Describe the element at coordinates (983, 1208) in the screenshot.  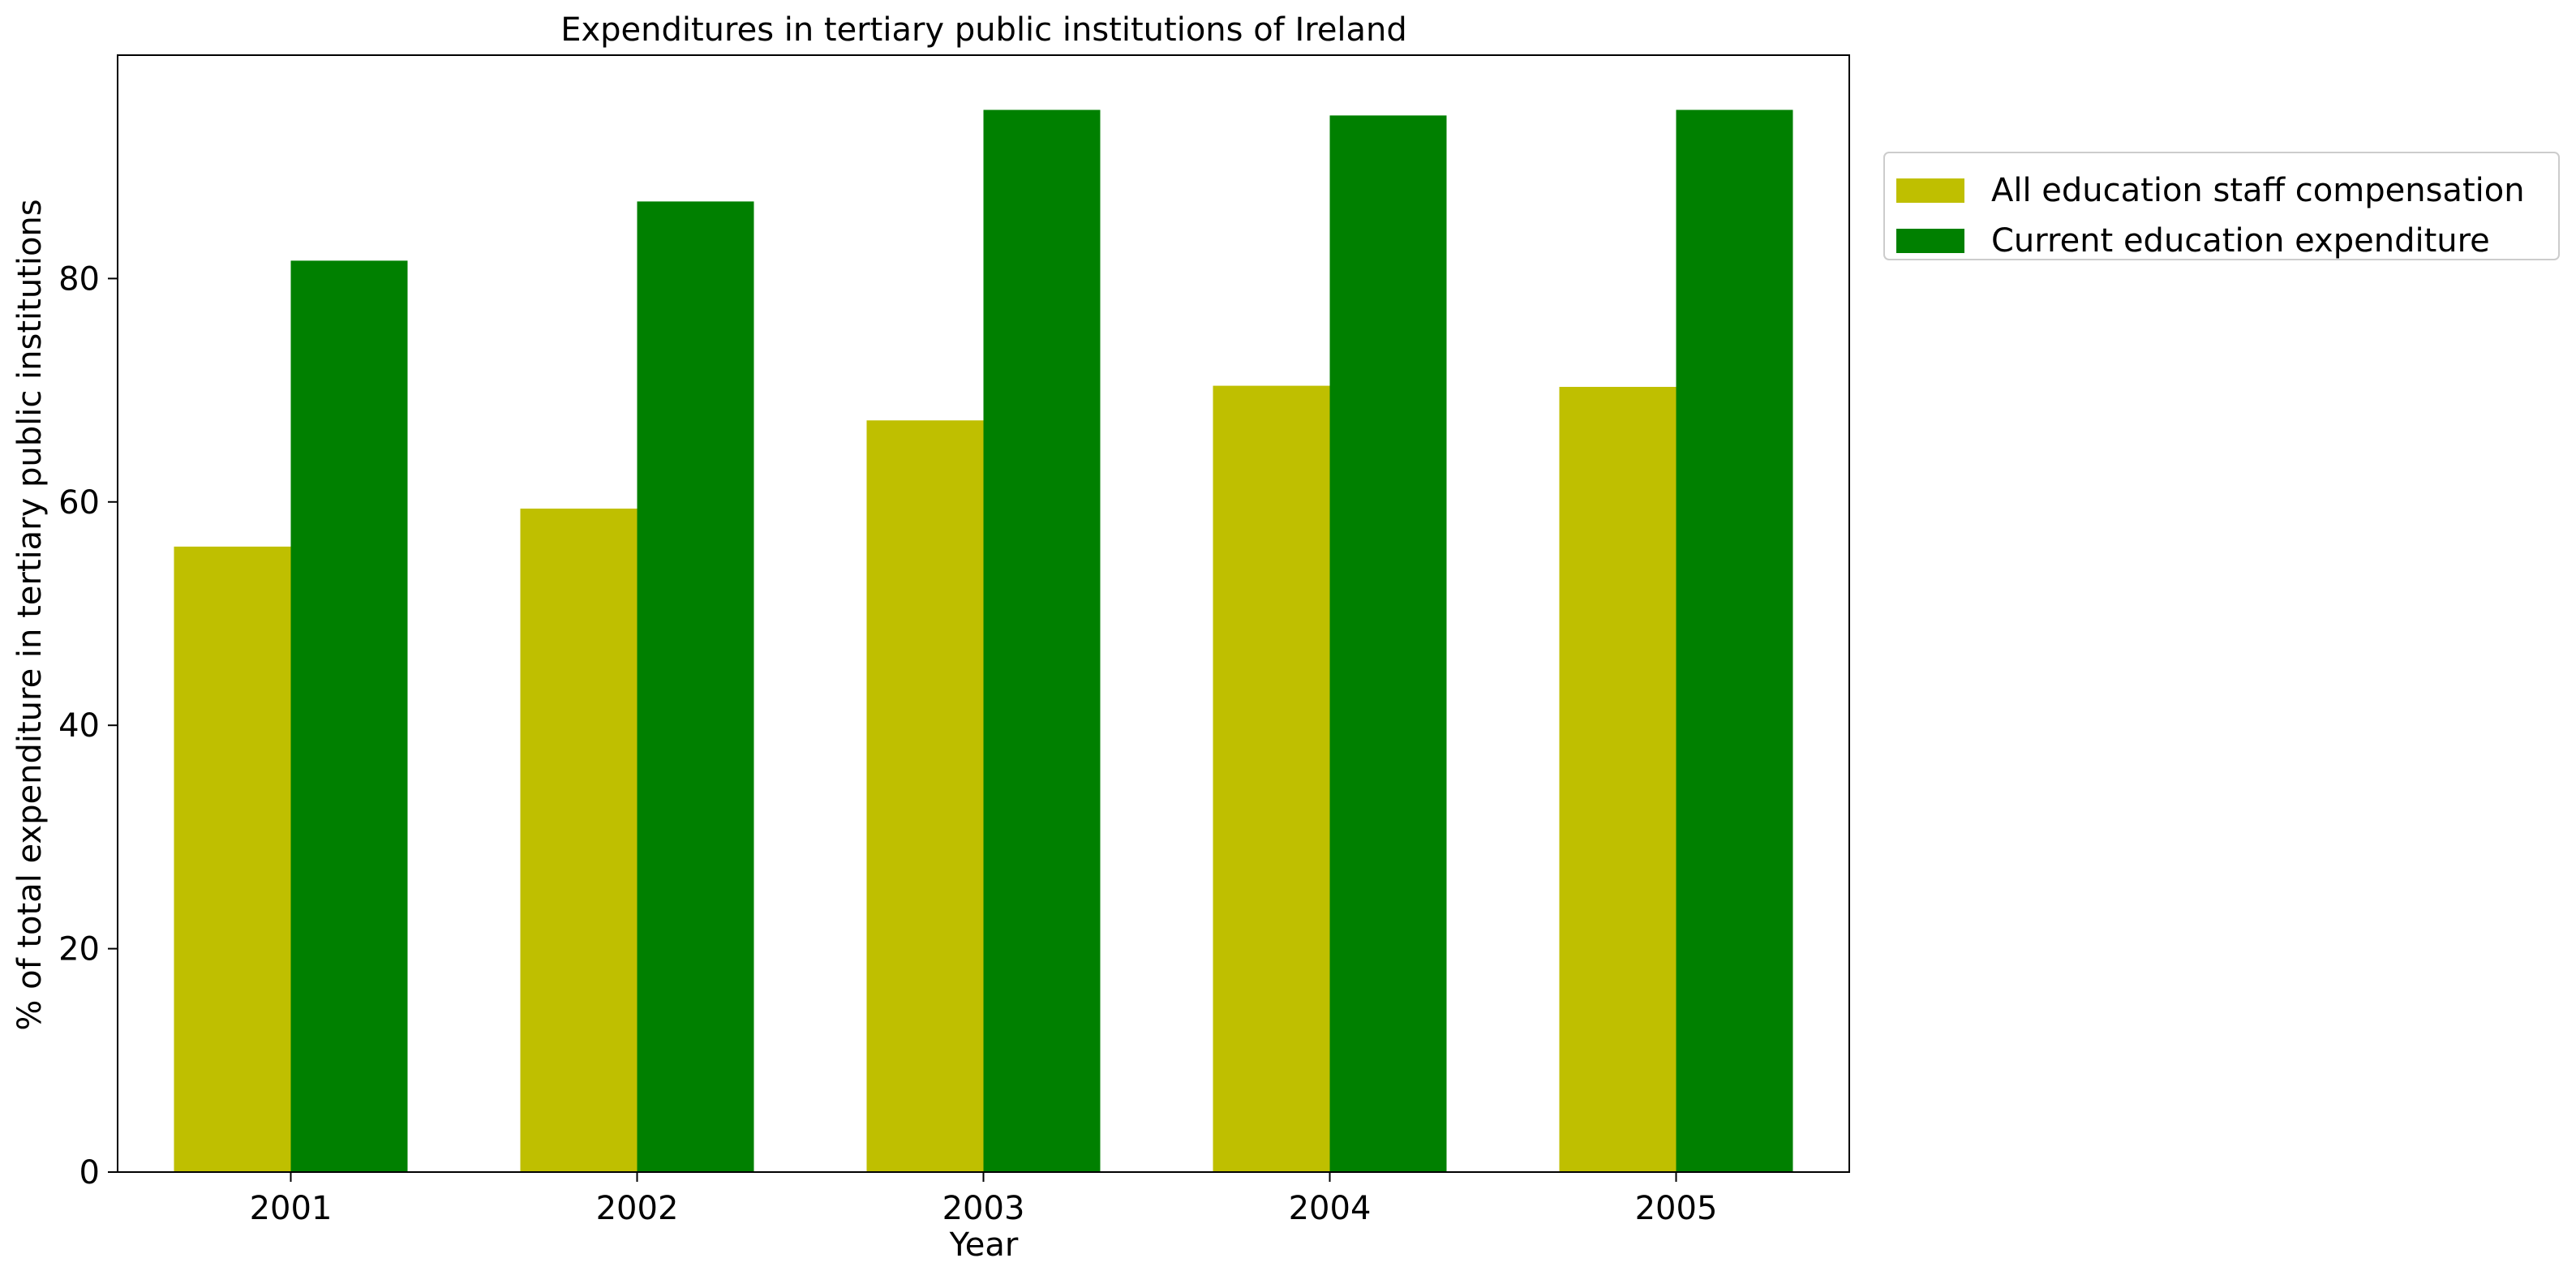
I see `x-tick-label: 2003` at that location.